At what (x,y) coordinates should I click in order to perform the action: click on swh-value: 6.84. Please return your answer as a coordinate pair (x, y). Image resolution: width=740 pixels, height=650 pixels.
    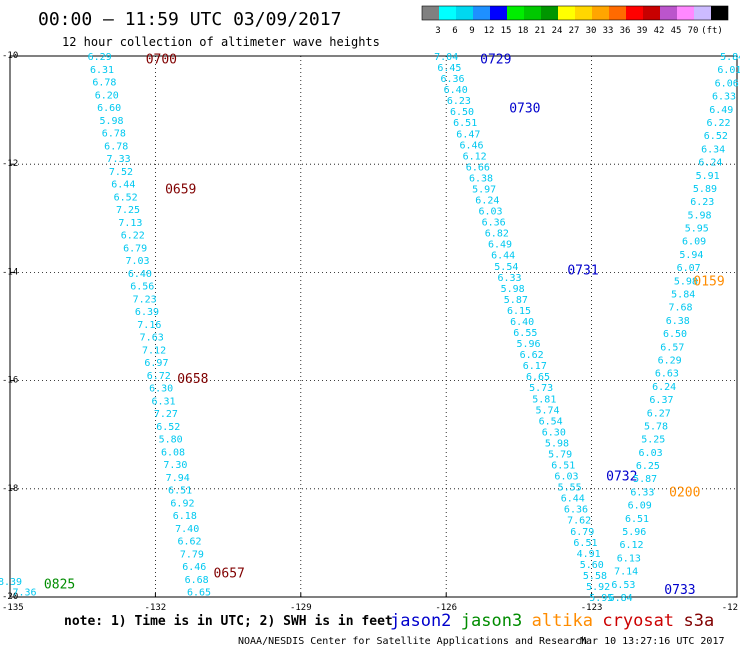
    Looking at the image, I should click on (621, 598).